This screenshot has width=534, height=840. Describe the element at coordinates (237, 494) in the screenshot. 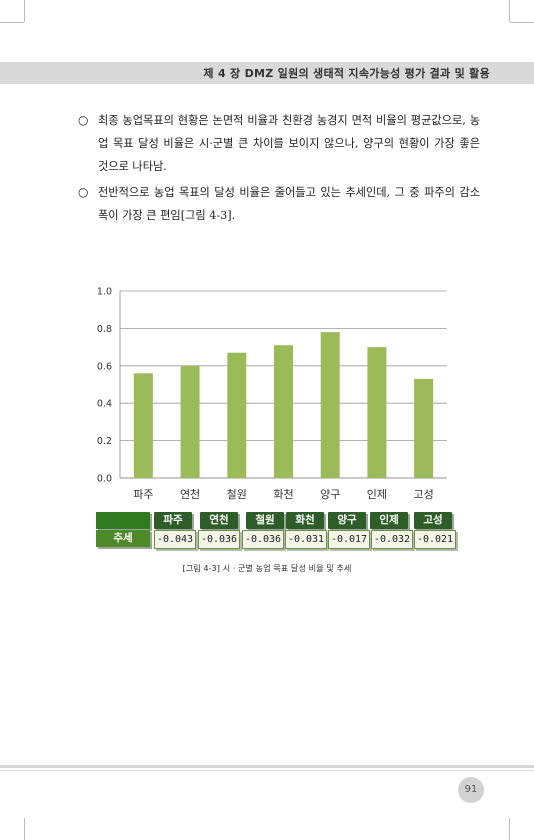

I see `x-tick-label: 철원` at that location.